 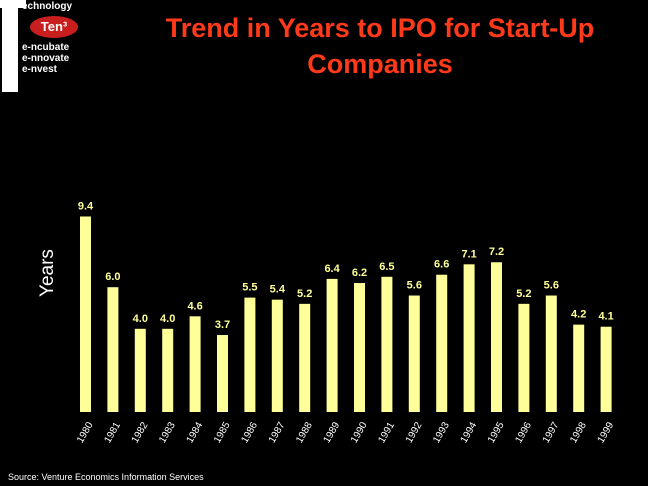 I want to click on x-tick-1995: 1995, so click(x=496, y=432).